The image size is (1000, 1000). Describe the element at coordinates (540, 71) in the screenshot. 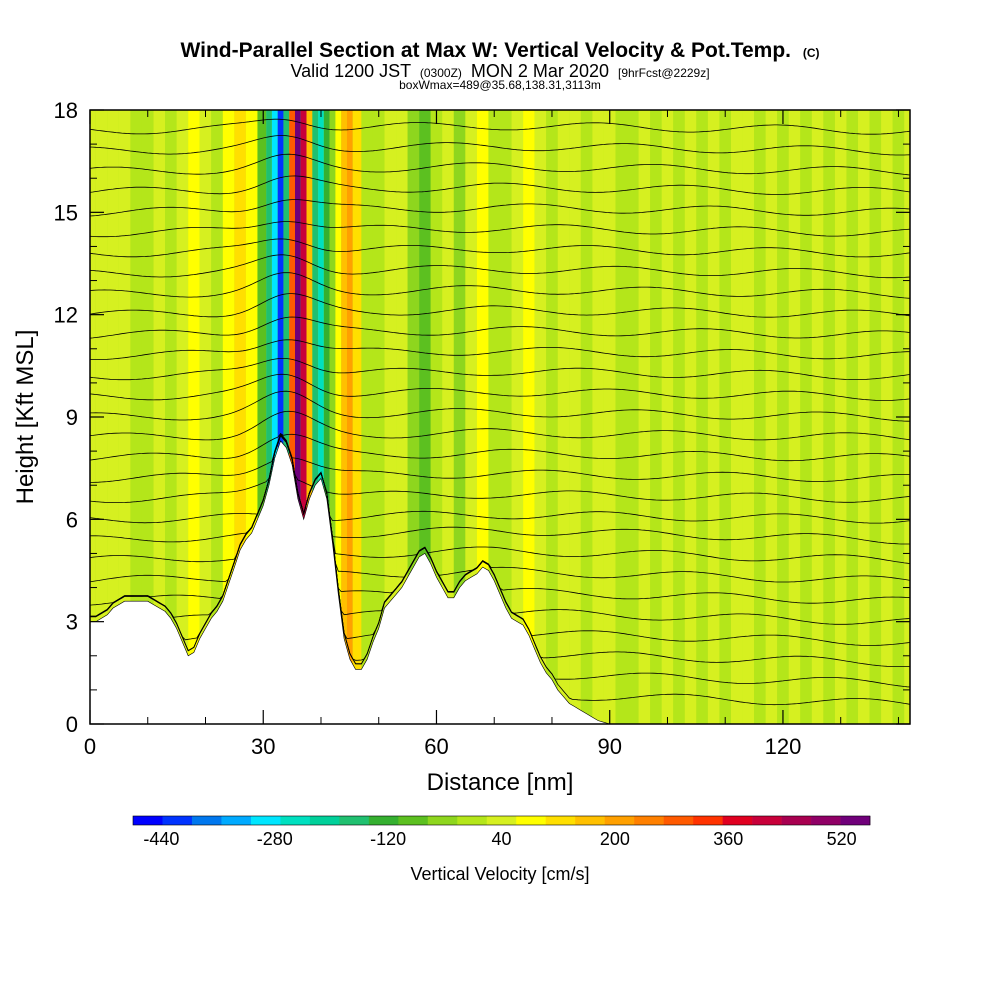

I see `subtitle-date: MON 2 Mar 2020` at that location.